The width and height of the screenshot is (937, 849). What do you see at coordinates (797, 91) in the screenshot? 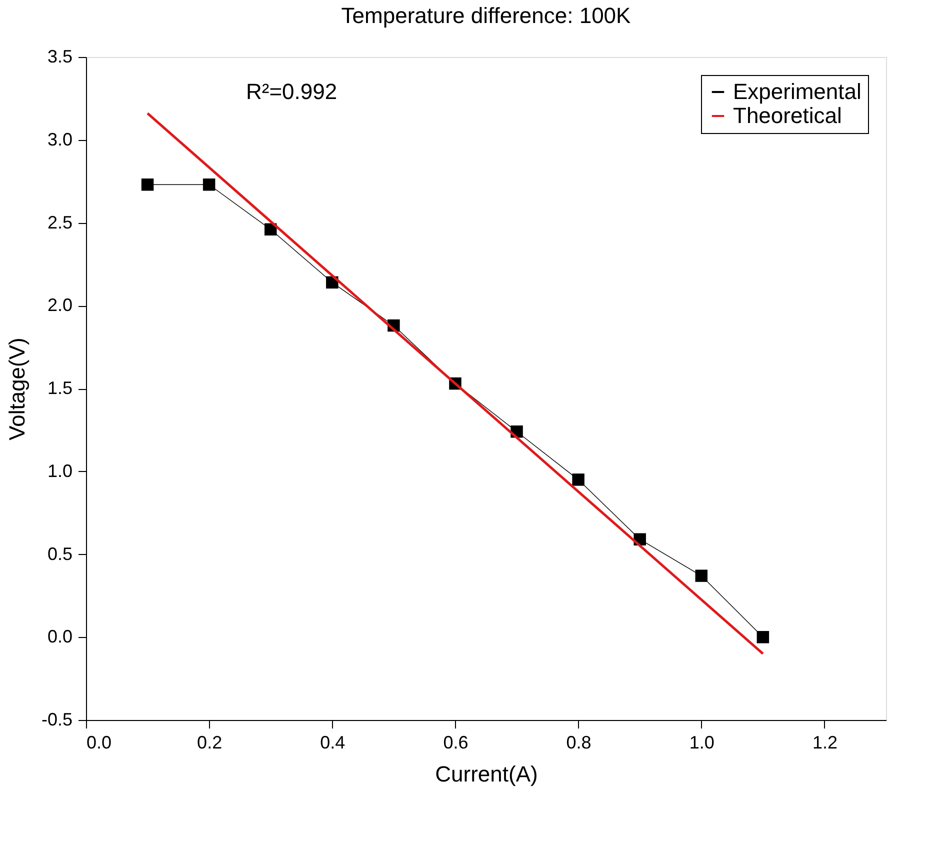
I see `legend-label: Experimental` at bounding box center [797, 91].